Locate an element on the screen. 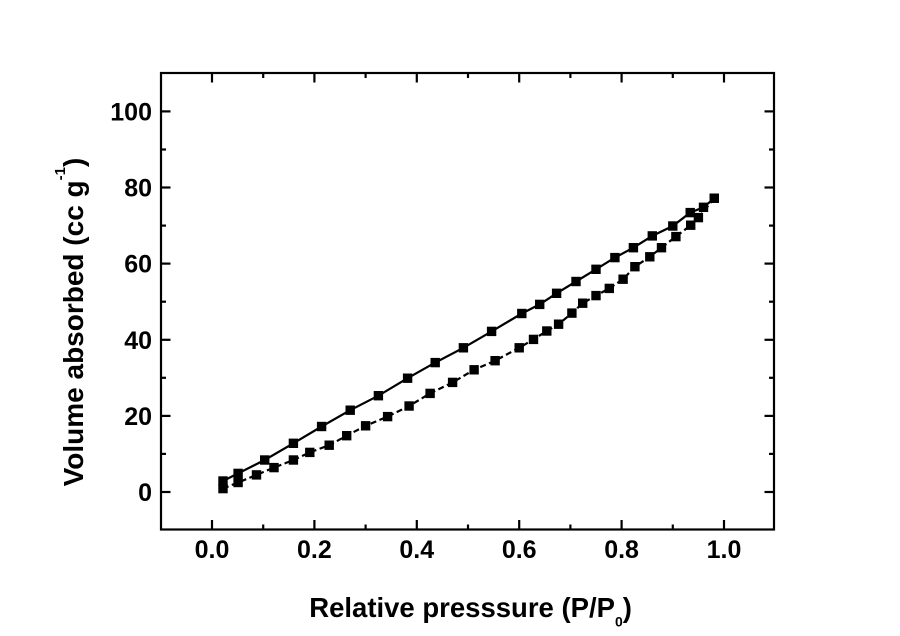  svg-text: 80 is located at coordinates (138, 189).